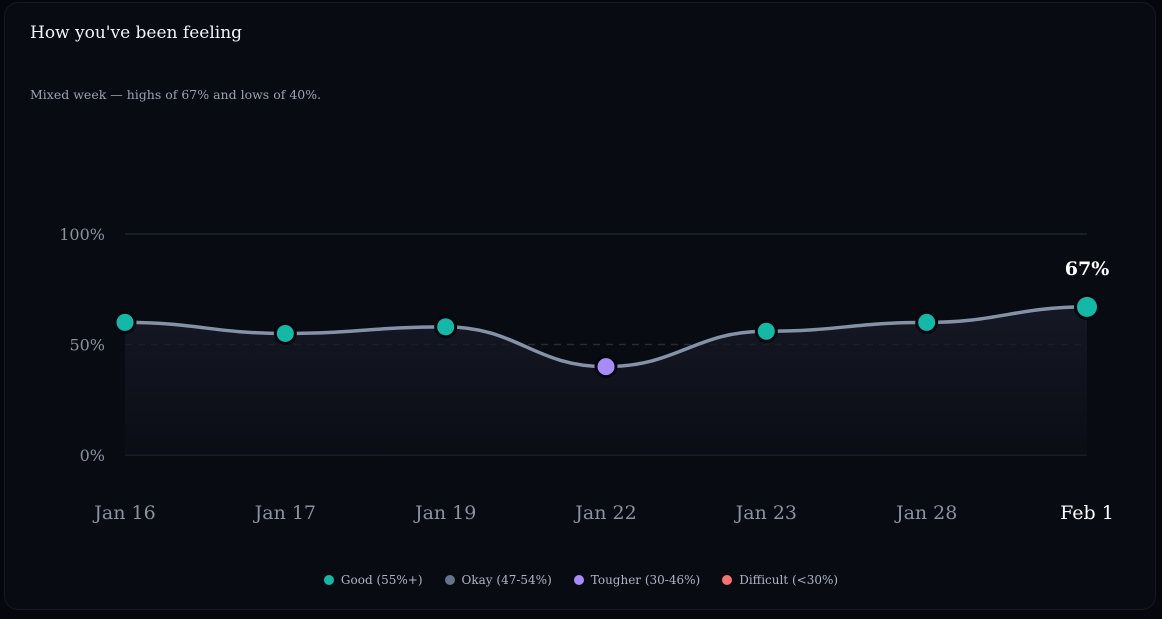 This screenshot has height=619, width=1162. I want to click on legend-item-okay: Okay (47-54%), so click(498, 580).